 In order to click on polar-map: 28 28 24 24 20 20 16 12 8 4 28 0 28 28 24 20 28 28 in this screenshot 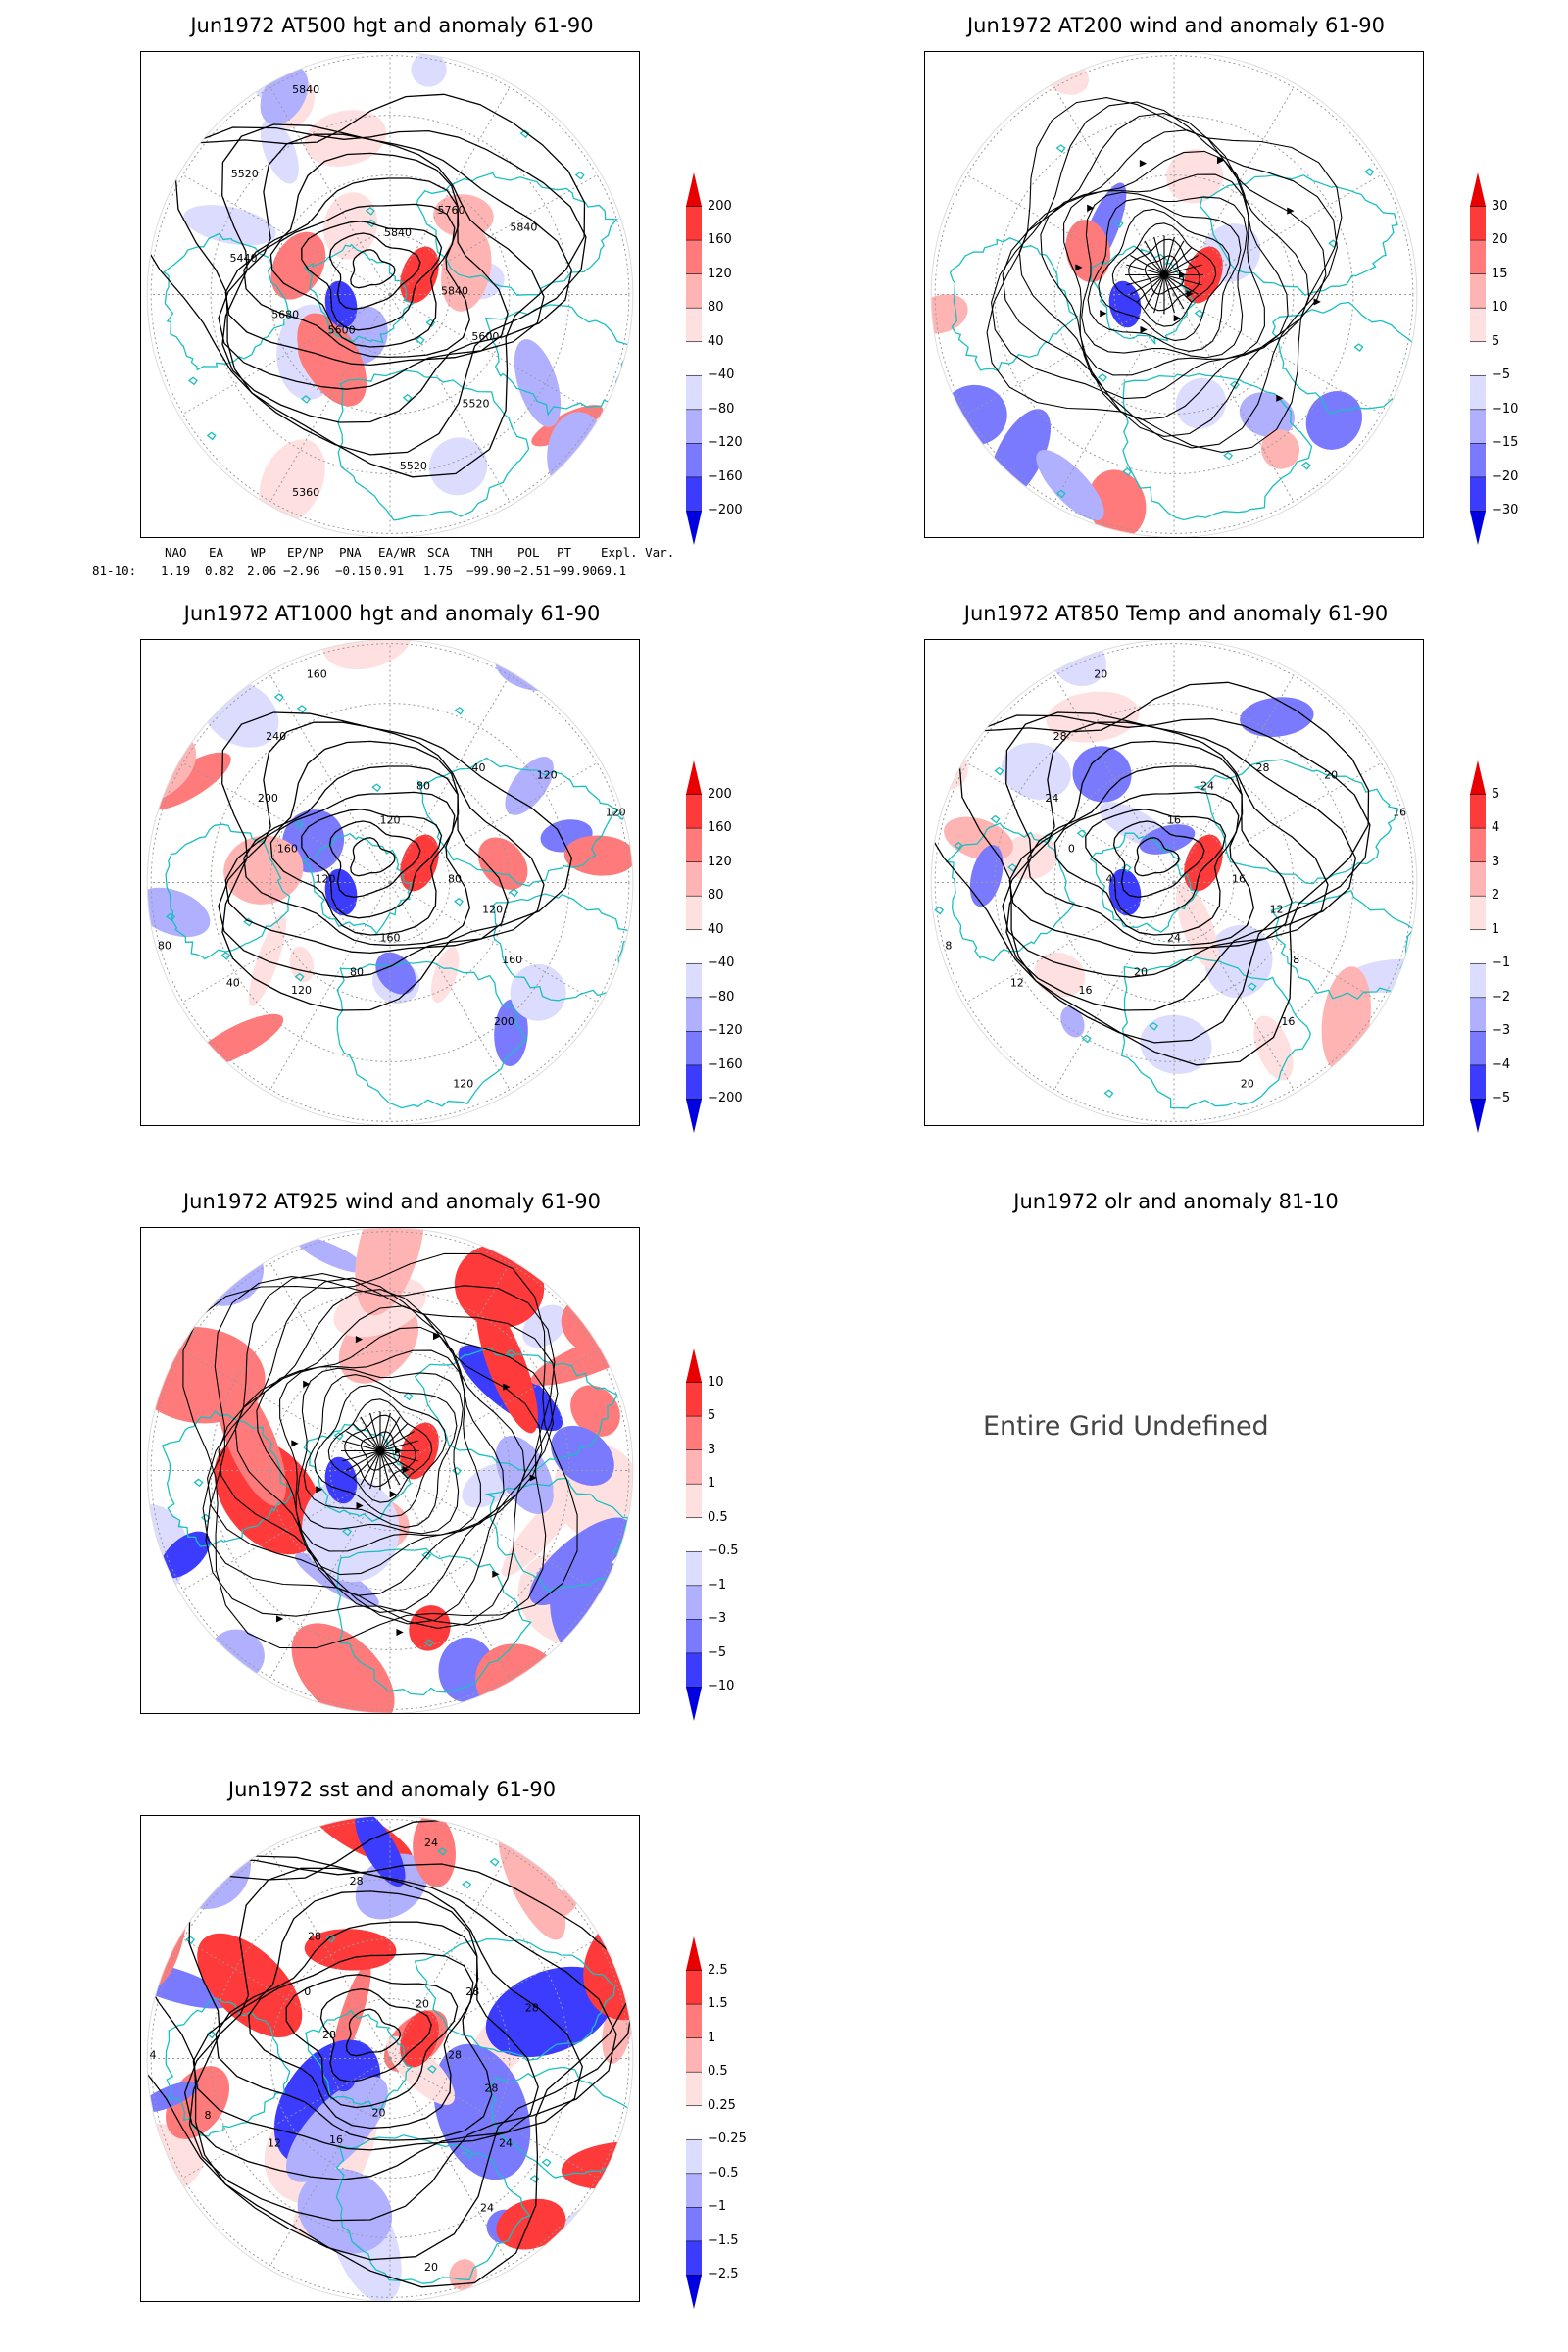, I will do `click(390, 2058)`.